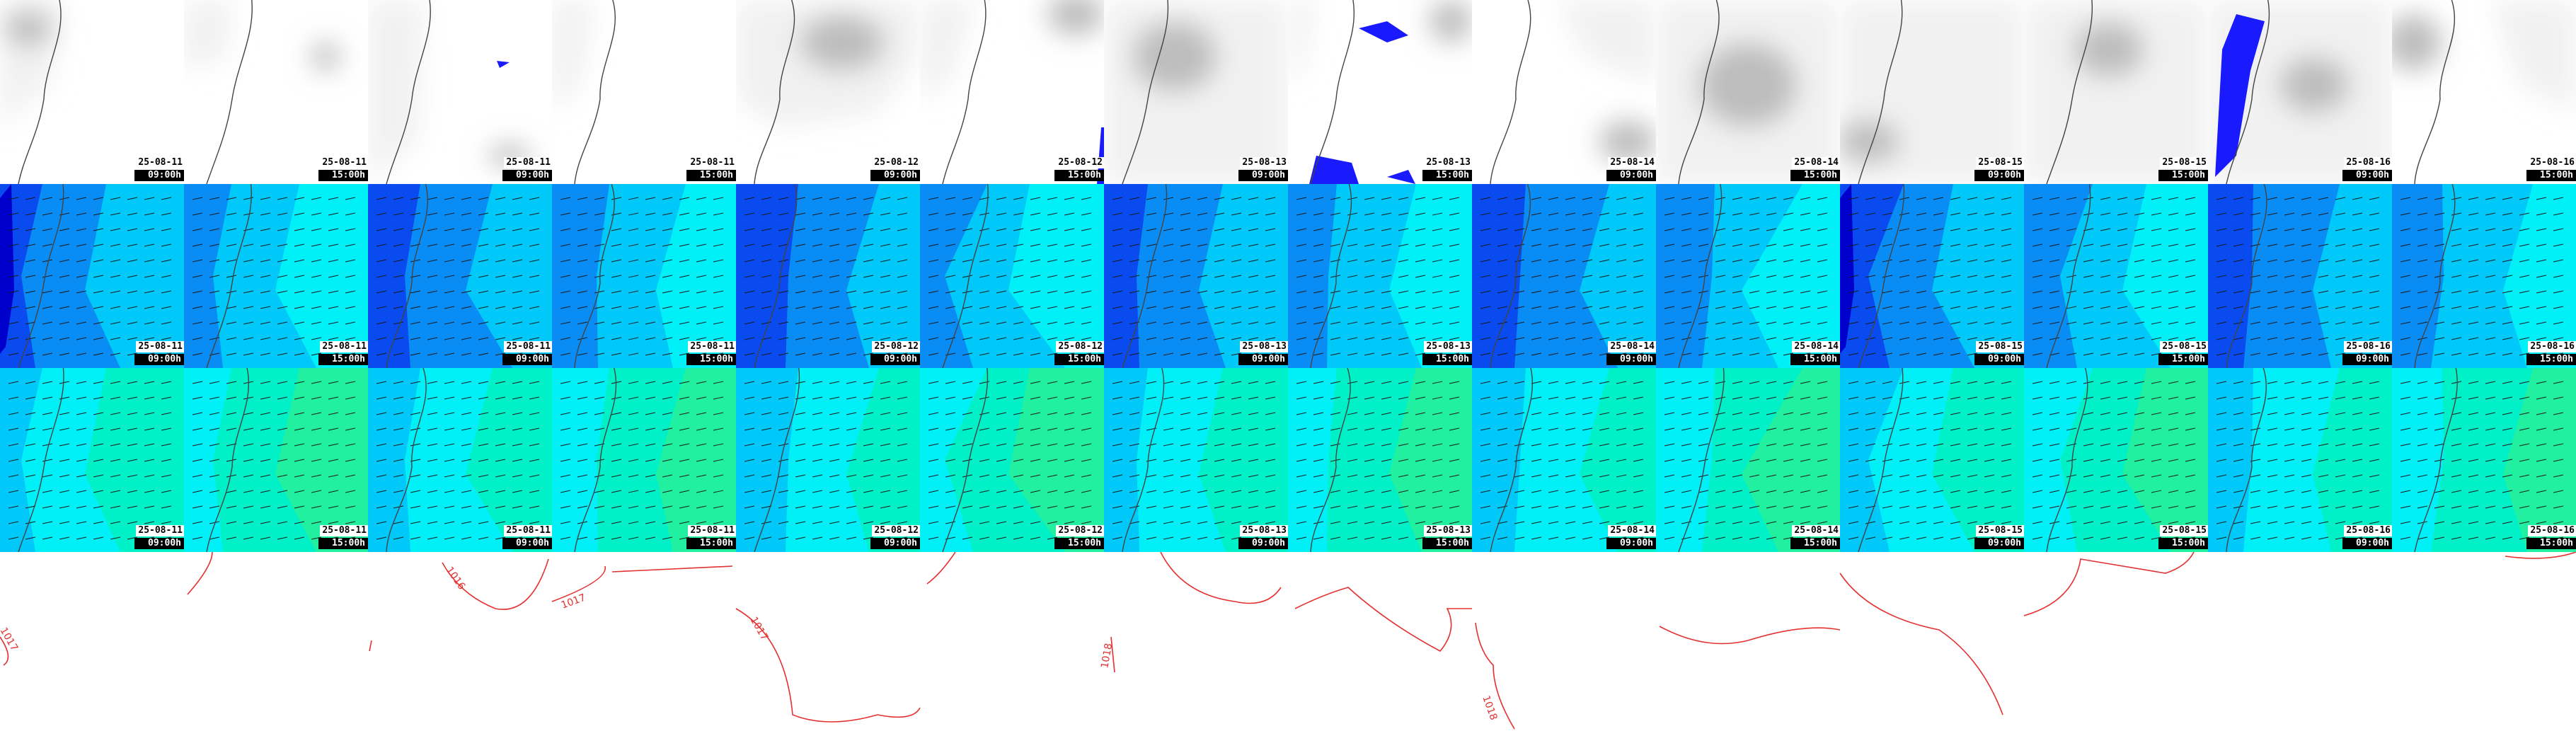  I want to click on wind-high-panel: 25-08-14 09:00h, so click(1564, 460).